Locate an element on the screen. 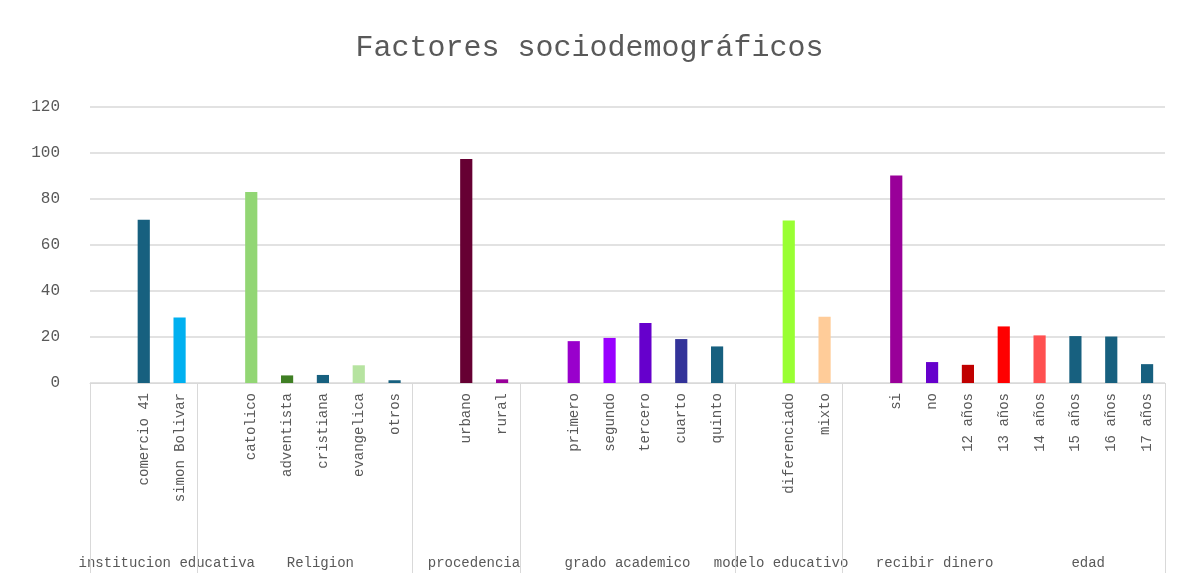 The width and height of the screenshot is (1179, 582). x-tick-label: tercero is located at coordinates (645, 422).